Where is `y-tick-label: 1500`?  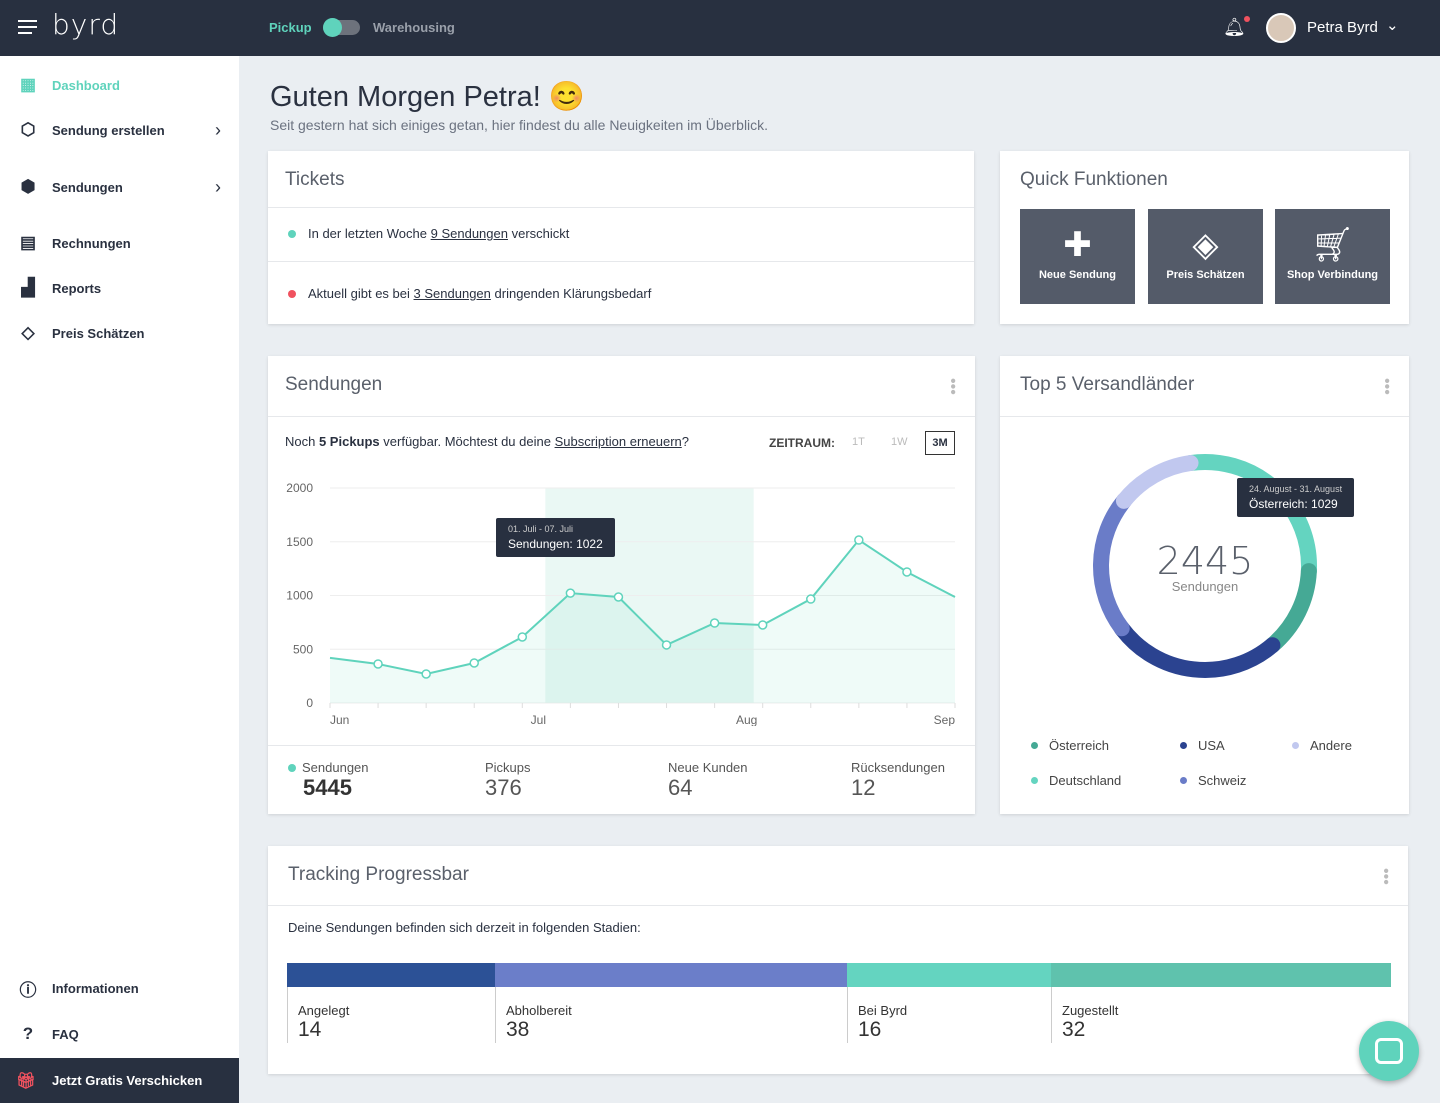
y-tick-label: 1500 is located at coordinates (299, 542).